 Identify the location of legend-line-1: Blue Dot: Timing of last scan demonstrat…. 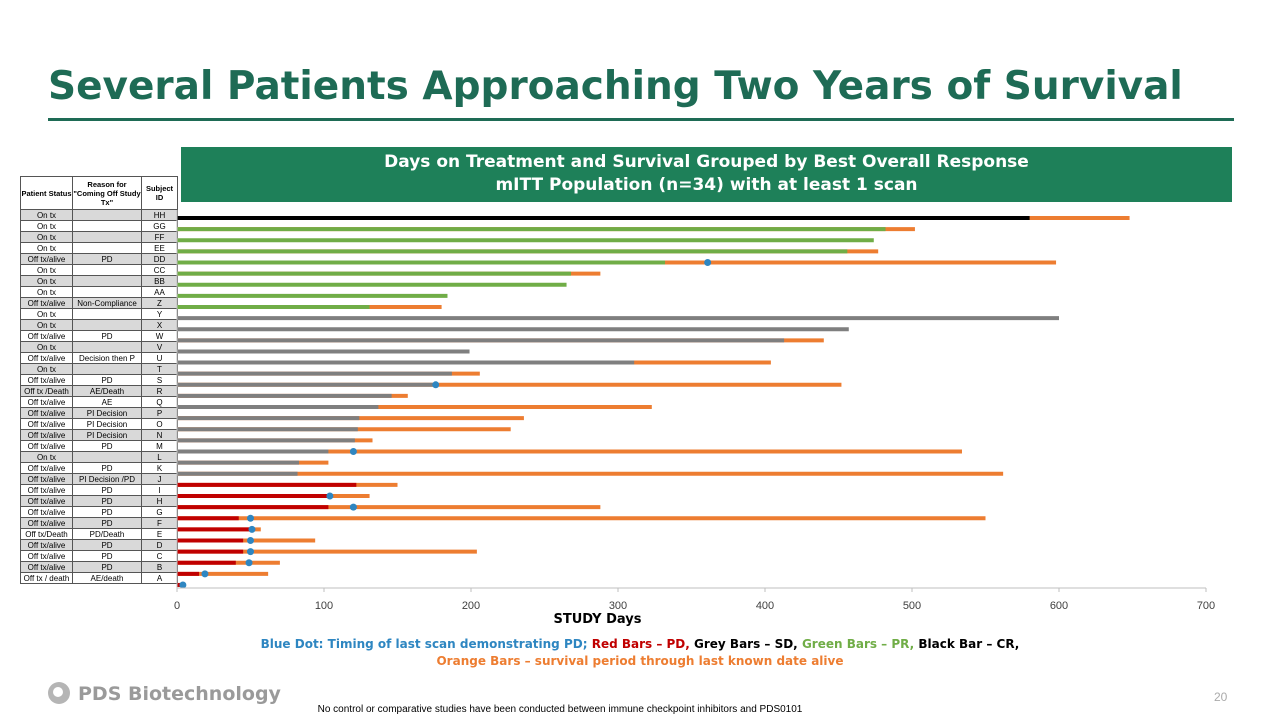
(640, 644).